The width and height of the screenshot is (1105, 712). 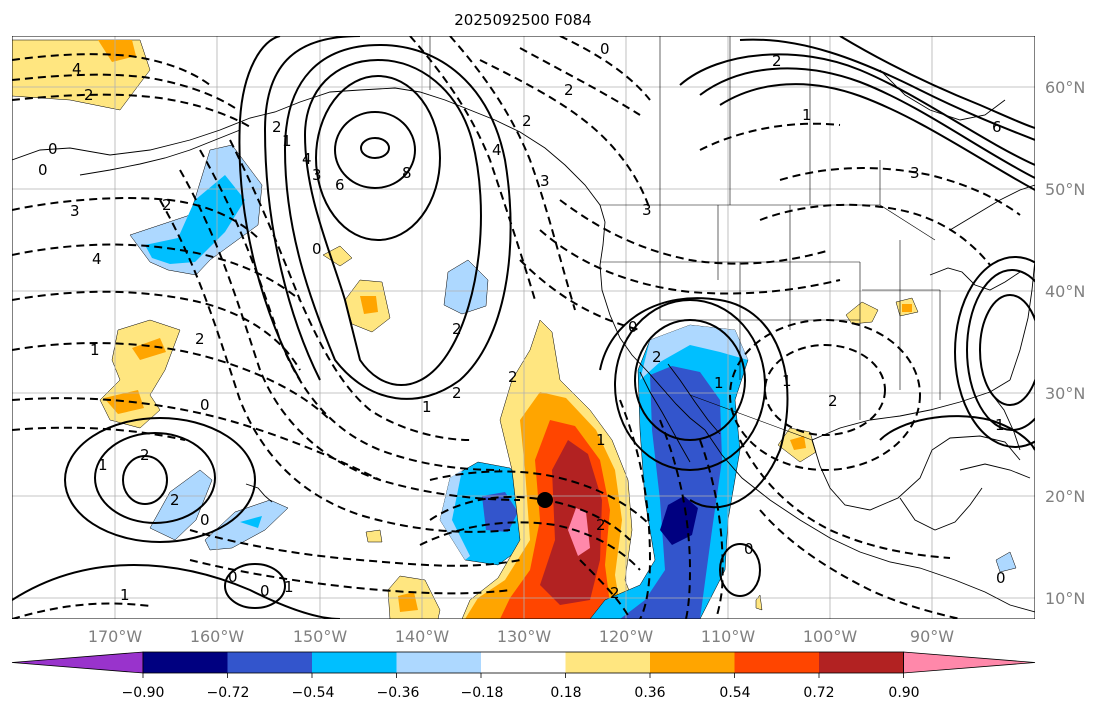 I want to click on shade-positive-a-core, so click(x=369, y=305).